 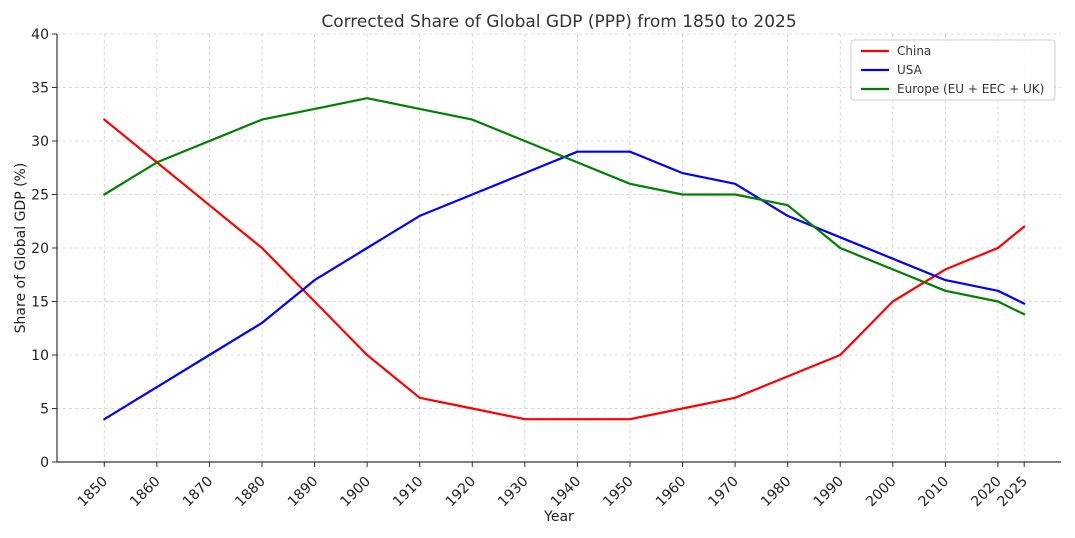 What do you see at coordinates (21, 248) in the screenshot?
I see `y-axis-label: Share of Global GDP (%)` at bounding box center [21, 248].